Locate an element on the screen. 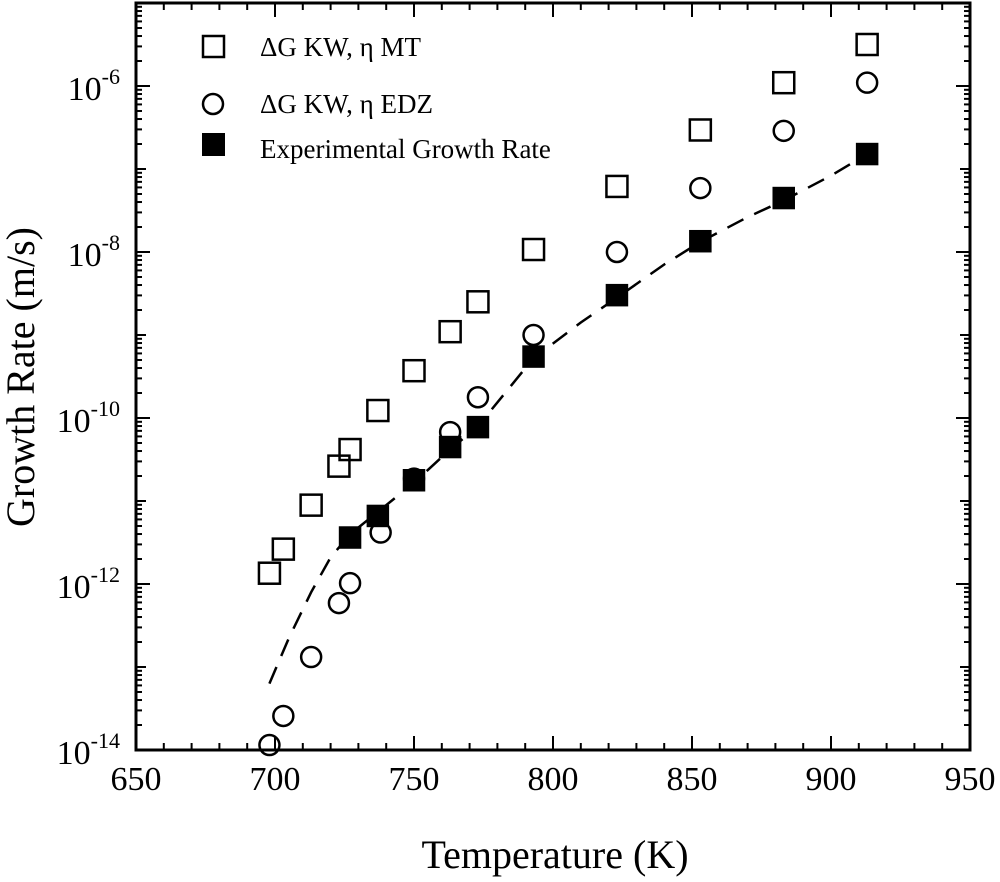 This screenshot has height=882, width=1000. x-tick-label: 750 is located at coordinates (414, 779).